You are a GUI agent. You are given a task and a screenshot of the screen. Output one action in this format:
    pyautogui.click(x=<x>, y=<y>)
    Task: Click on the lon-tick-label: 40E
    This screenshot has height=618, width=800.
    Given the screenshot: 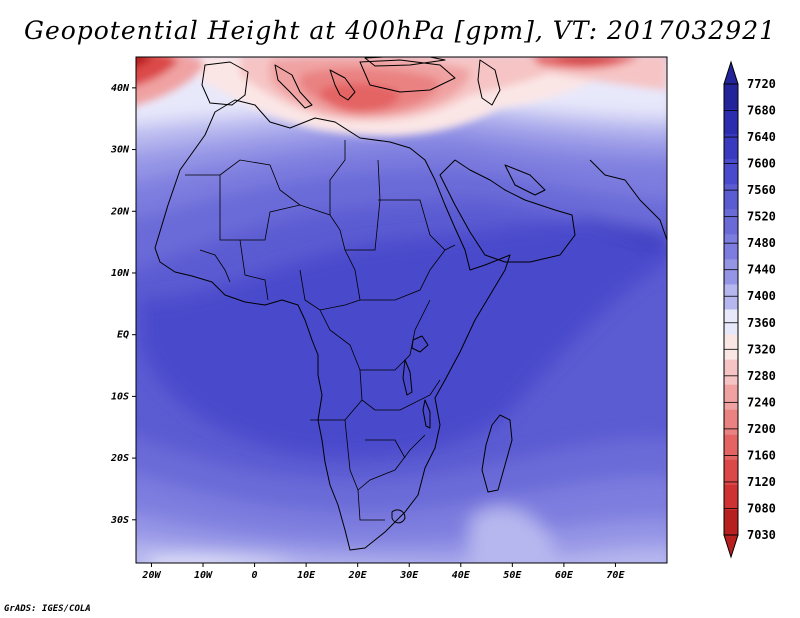 What is the action you would take?
    pyautogui.click(x=461, y=575)
    